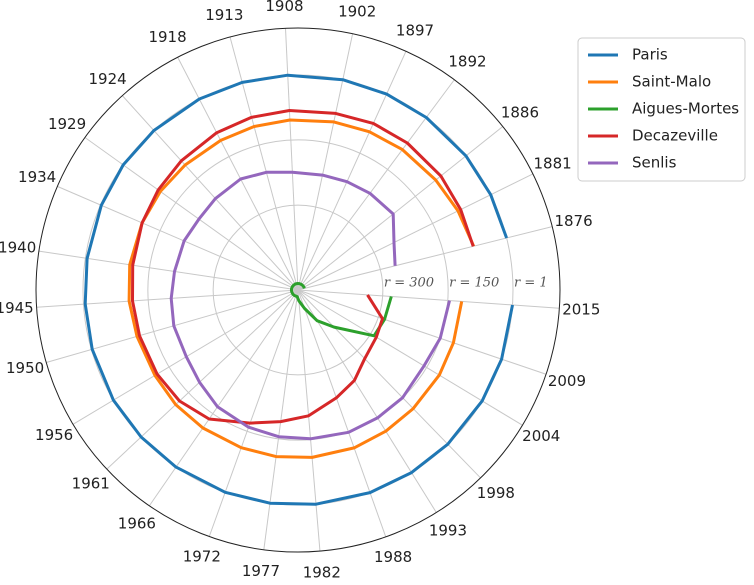  What do you see at coordinates (409, 283) in the screenshot?
I see `radial-tick-label: r = 300` at bounding box center [409, 283].